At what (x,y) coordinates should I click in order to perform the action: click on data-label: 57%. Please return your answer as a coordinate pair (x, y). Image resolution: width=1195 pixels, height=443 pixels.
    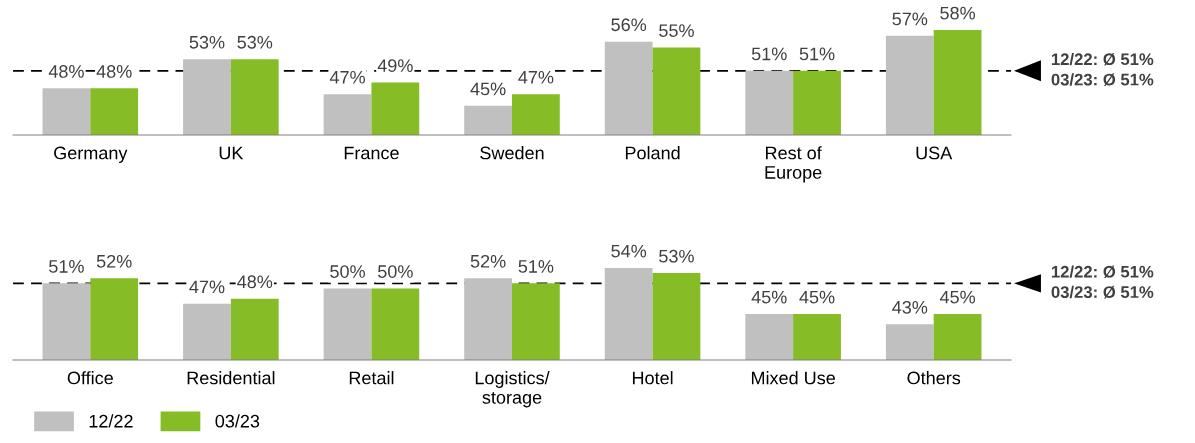
    Looking at the image, I should click on (910, 19).